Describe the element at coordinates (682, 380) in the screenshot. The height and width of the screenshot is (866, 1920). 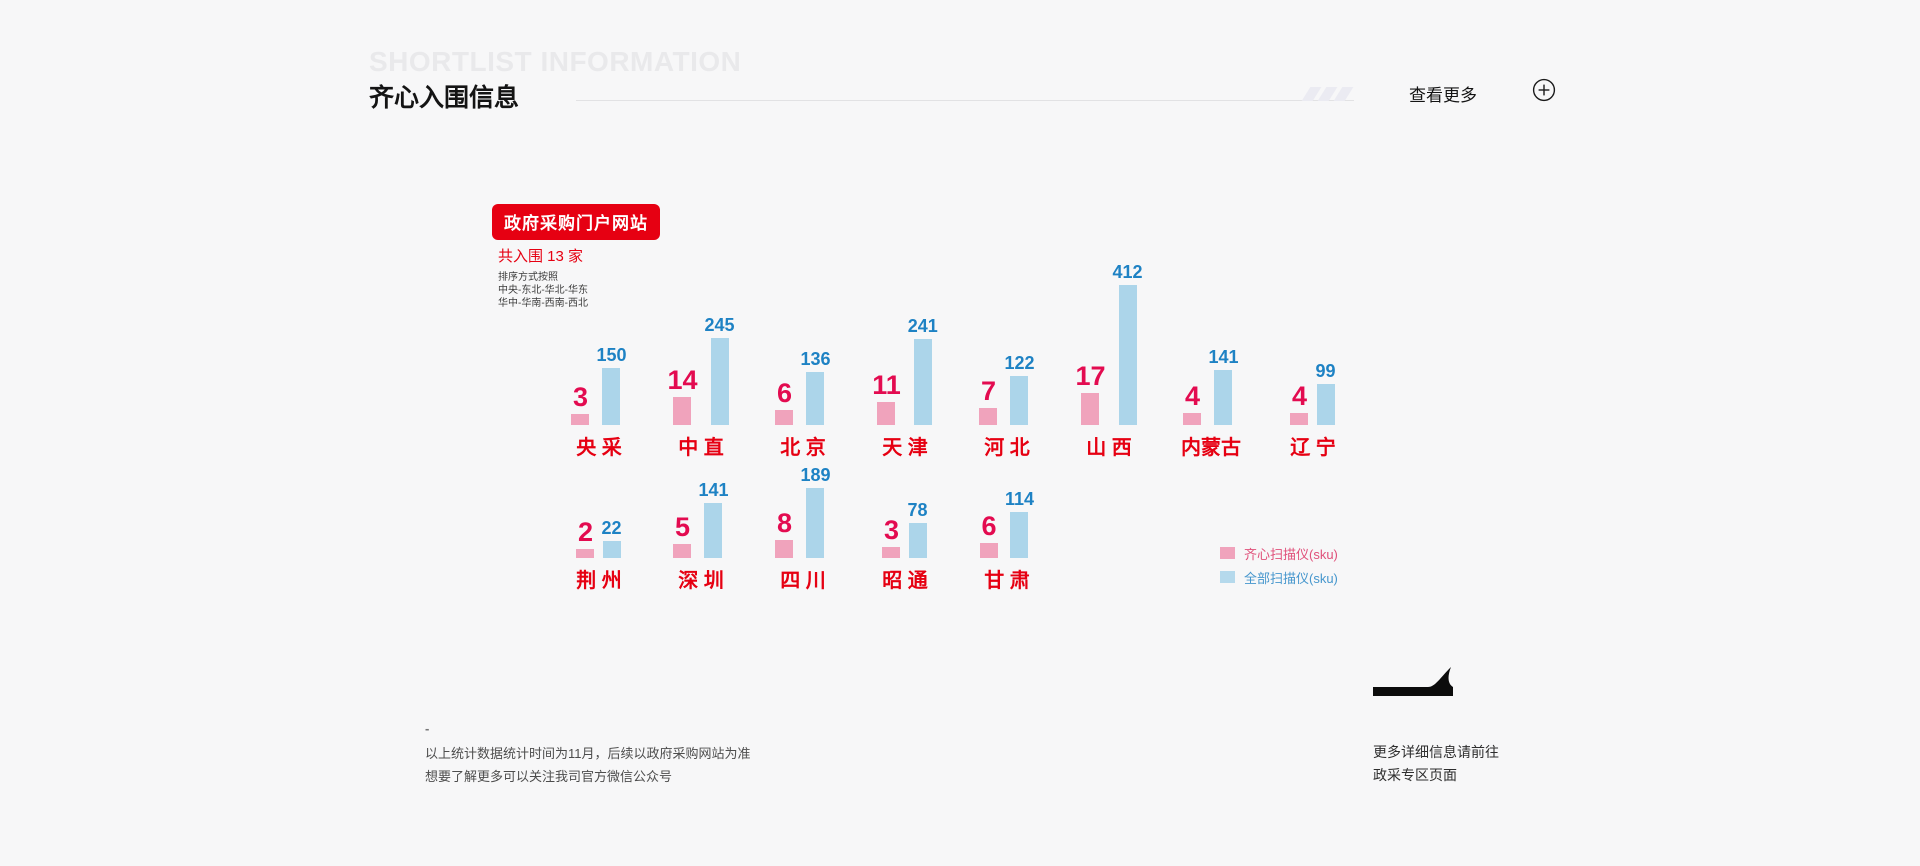
I see `qixin-value: 14` at that location.